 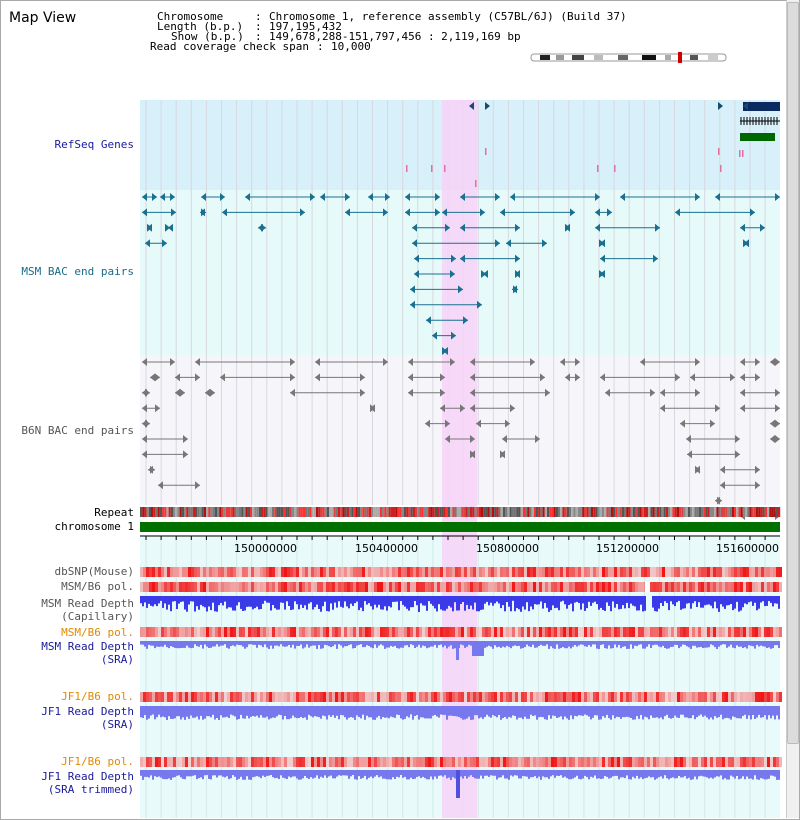 I want to click on refseq-gene-features, so click(x=593, y=144).